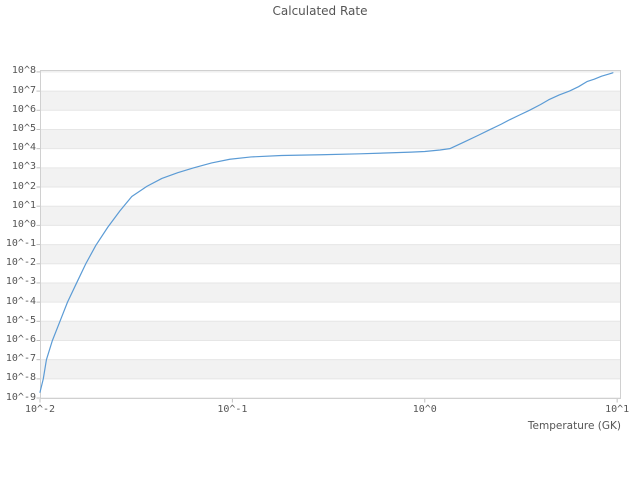 Image resolution: width=640 pixels, height=480 pixels. I want to click on y-tick-label: 10^-6, so click(20, 339).